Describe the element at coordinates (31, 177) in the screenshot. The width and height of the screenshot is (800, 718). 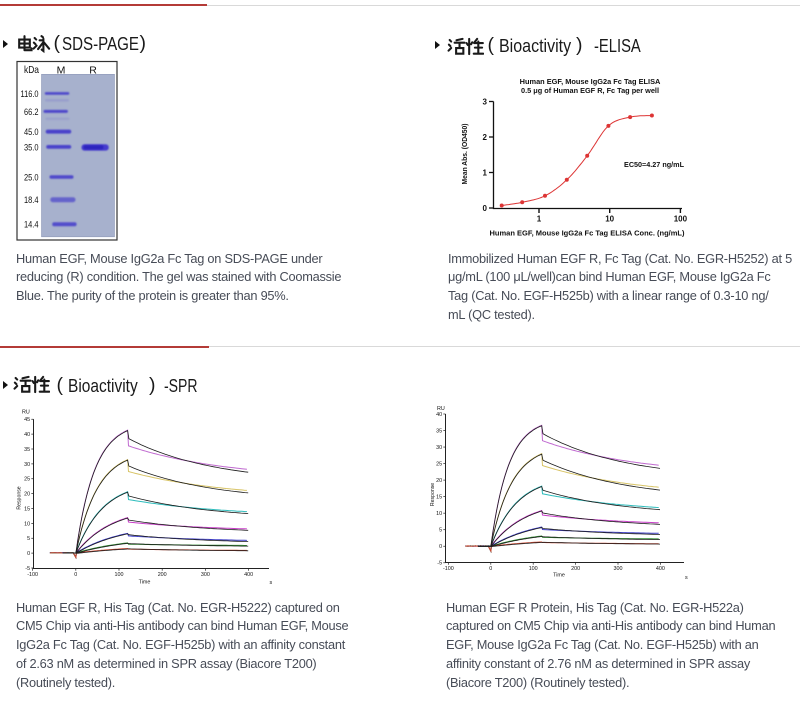
I see `svg-text: 25.0` at that location.